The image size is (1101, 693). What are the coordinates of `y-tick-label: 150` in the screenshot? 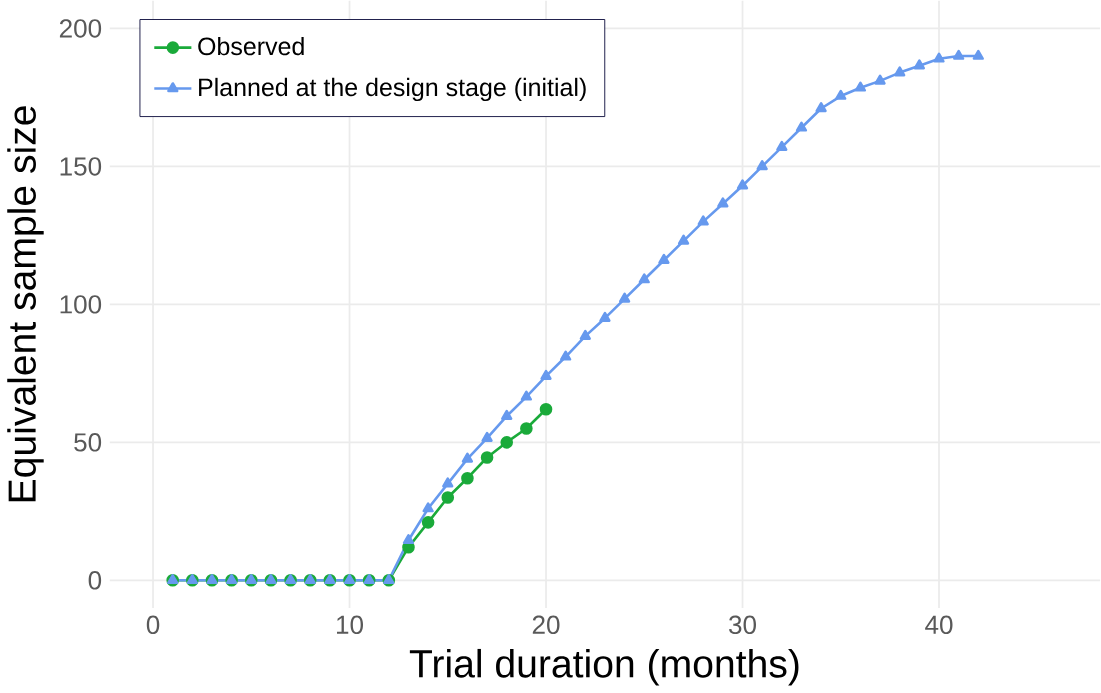 It's located at (81, 166).